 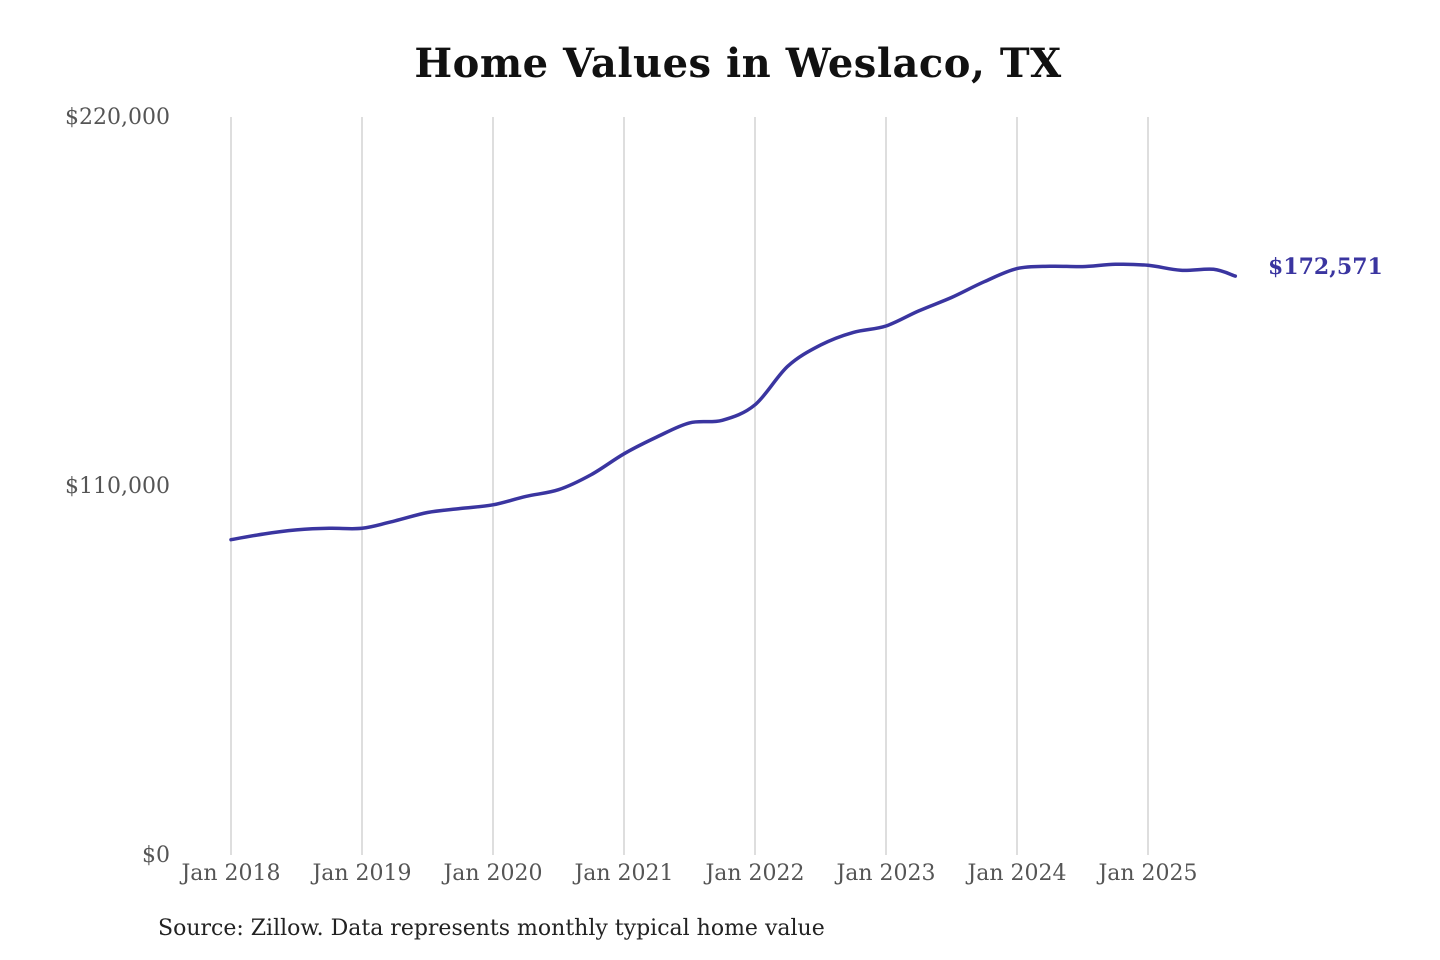 What do you see at coordinates (738, 63) in the screenshot?
I see `chart-title: Home Values in Weslaco, TX` at bounding box center [738, 63].